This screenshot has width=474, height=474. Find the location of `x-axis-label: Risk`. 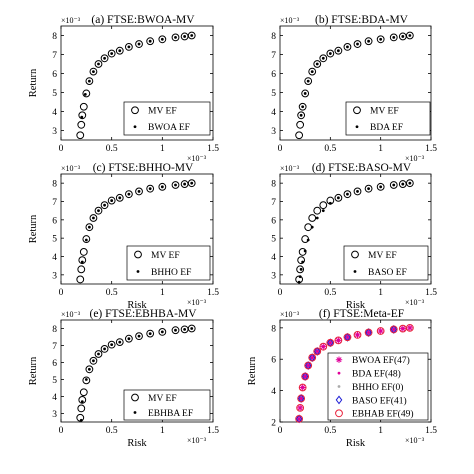

x-axis-label: Risk is located at coordinates (356, 305).